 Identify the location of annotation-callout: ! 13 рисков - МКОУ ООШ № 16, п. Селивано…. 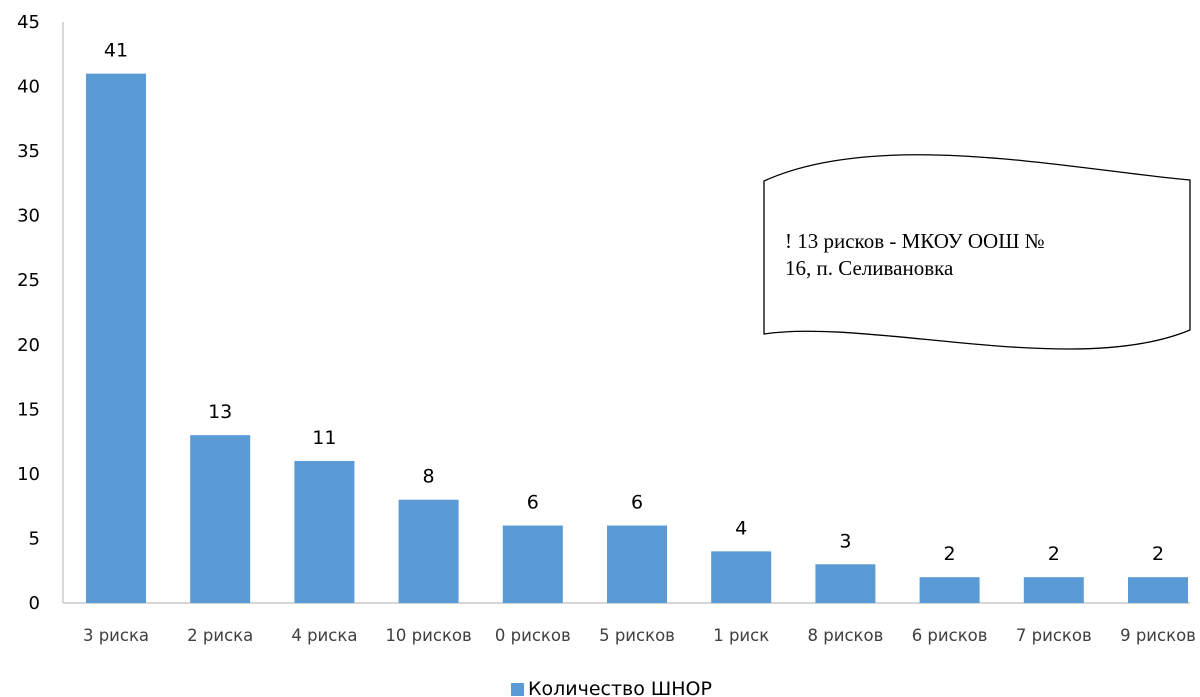
(977, 252).